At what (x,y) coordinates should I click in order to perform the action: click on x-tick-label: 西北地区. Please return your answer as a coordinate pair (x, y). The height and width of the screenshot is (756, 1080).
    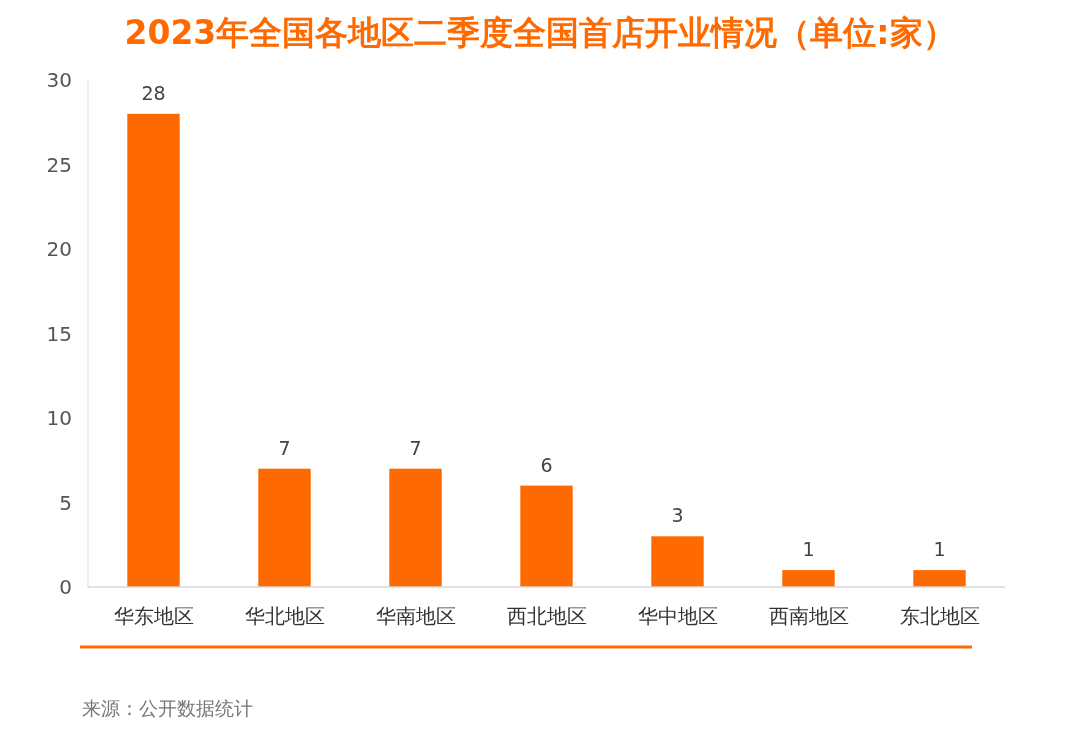
    Looking at the image, I should click on (546, 616).